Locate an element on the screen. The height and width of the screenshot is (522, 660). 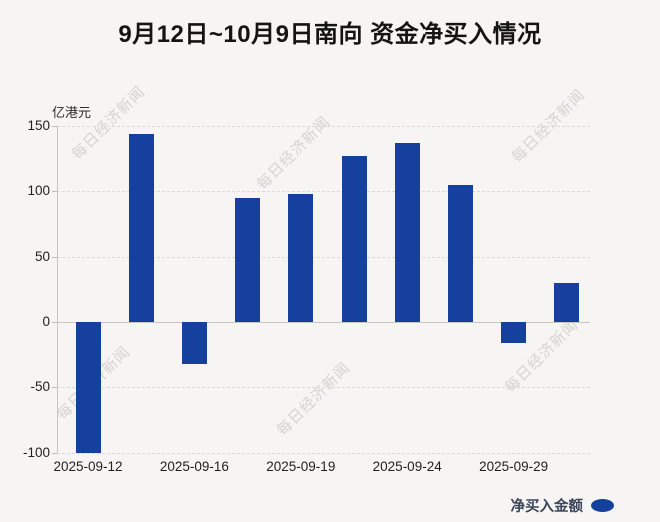
x-tick-label: 2025-09-19 is located at coordinates (301, 466).